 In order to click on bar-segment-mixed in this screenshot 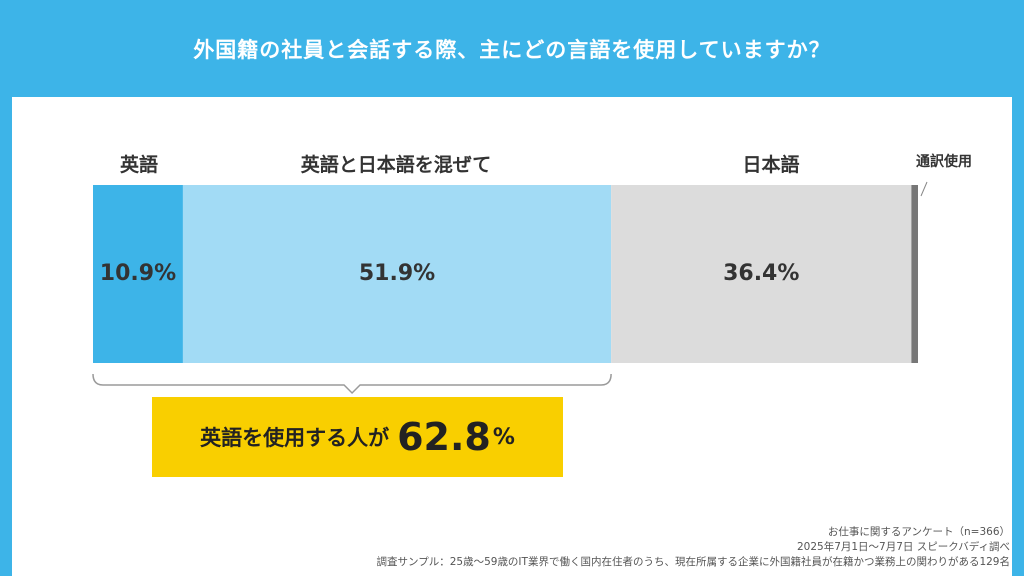, I will do `click(397, 274)`.